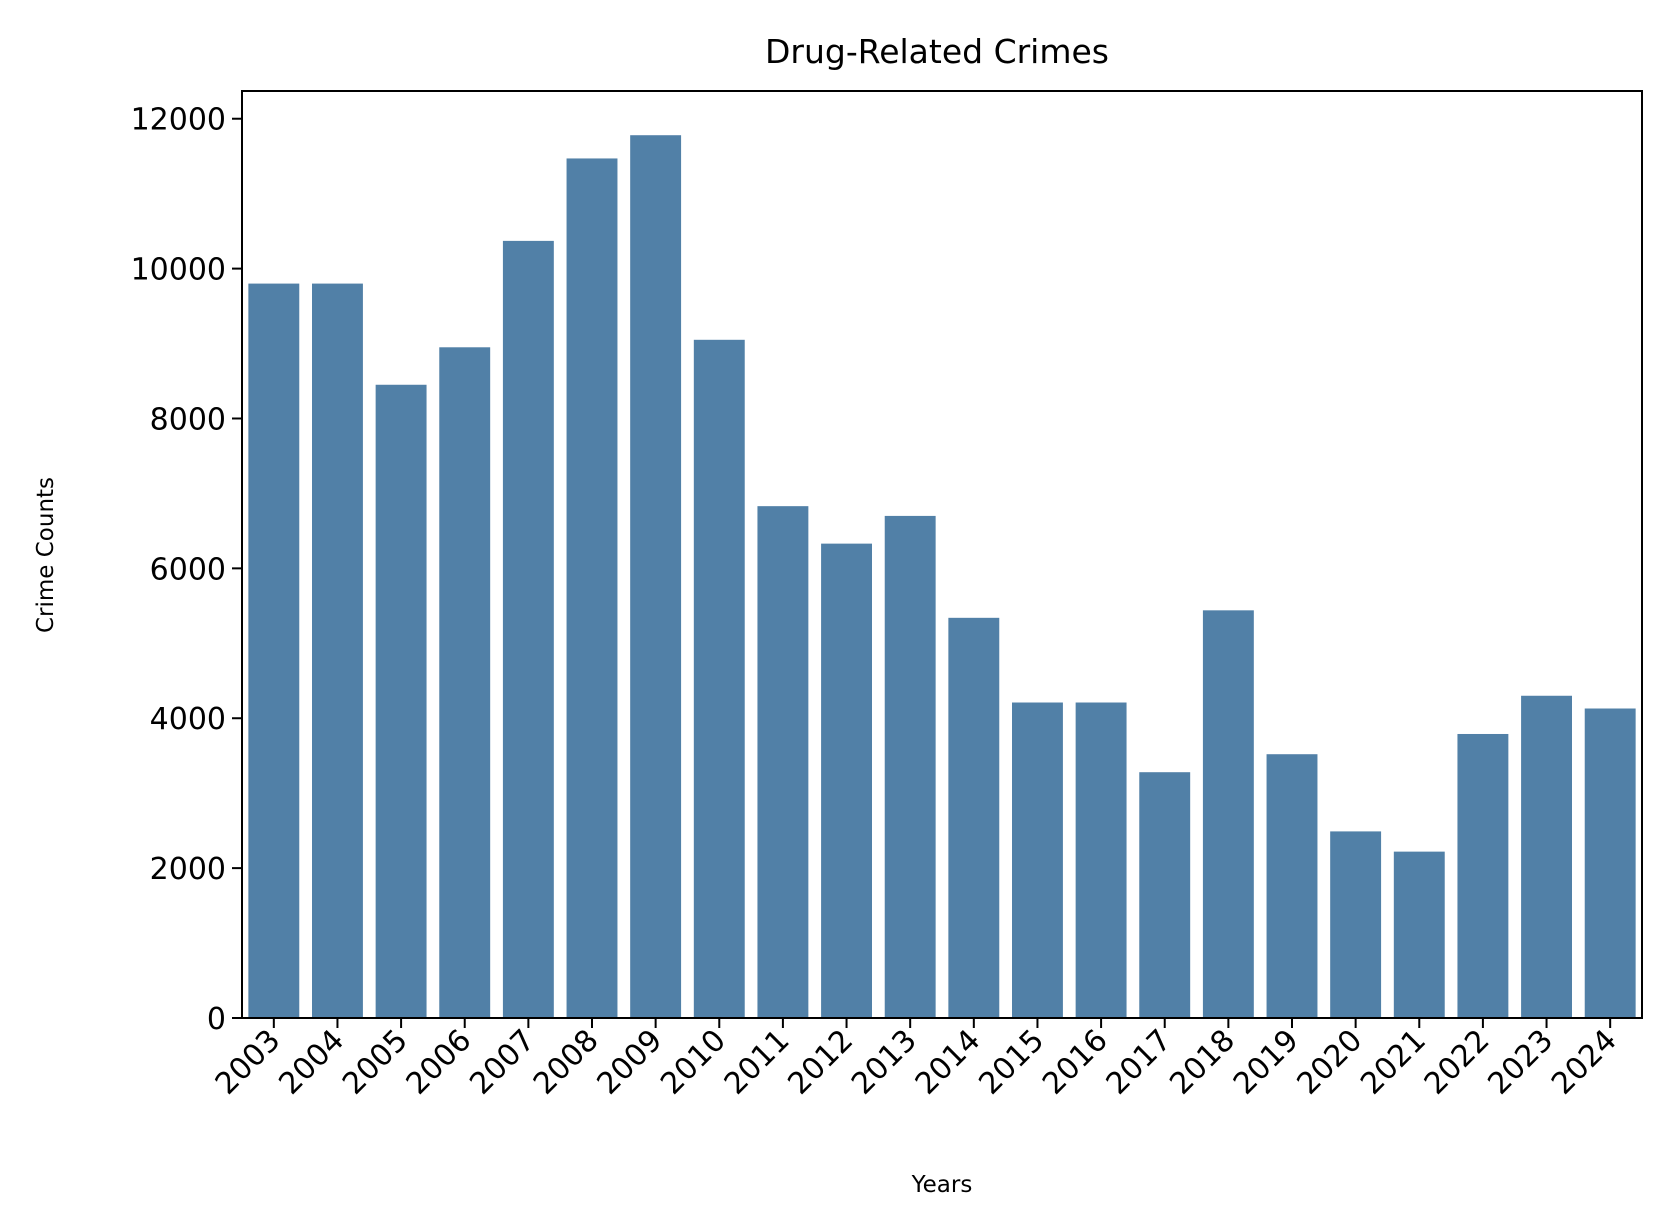 The width and height of the screenshot is (1666, 1230). Describe the element at coordinates (910, 766) in the screenshot. I see `bar-2013` at that location.